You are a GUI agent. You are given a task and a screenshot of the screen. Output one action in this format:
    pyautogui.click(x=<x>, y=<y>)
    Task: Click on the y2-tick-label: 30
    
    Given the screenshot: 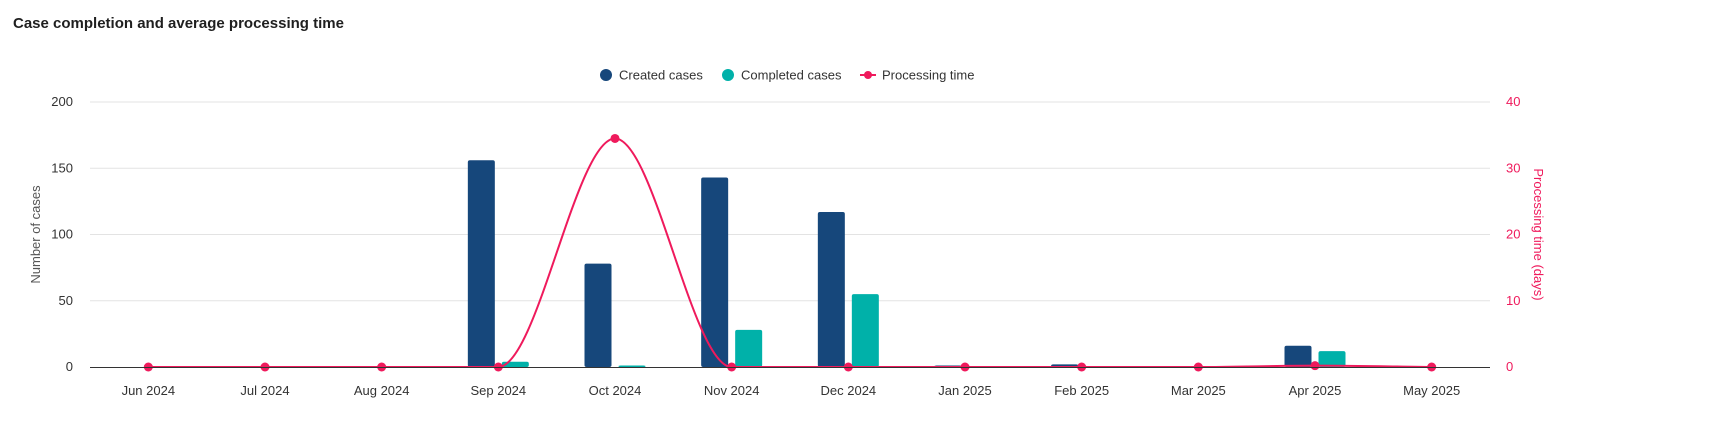 What is the action you would take?
    pyautogui.click(x=1513, y=167)
    